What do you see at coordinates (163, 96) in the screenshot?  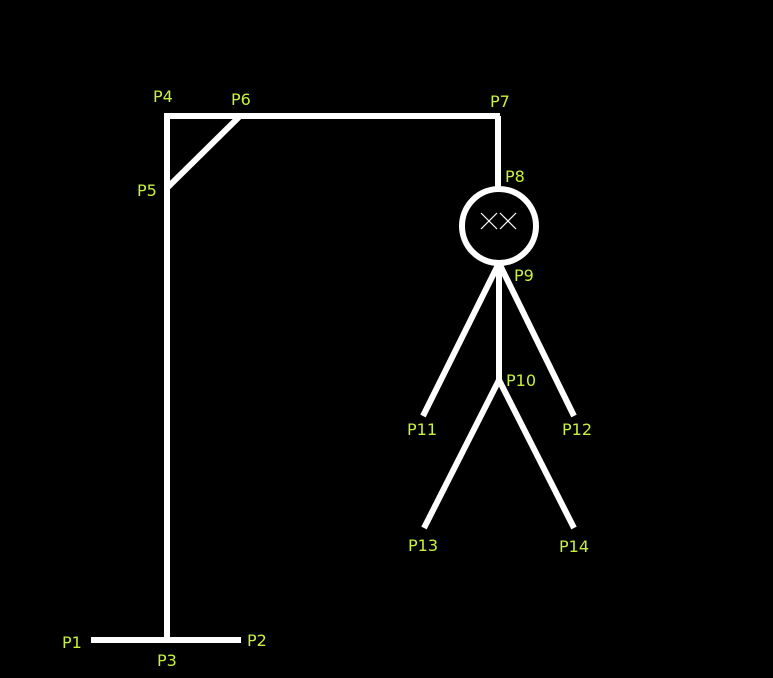 I see `label-p4: P4` at bounding box center [163, 96].